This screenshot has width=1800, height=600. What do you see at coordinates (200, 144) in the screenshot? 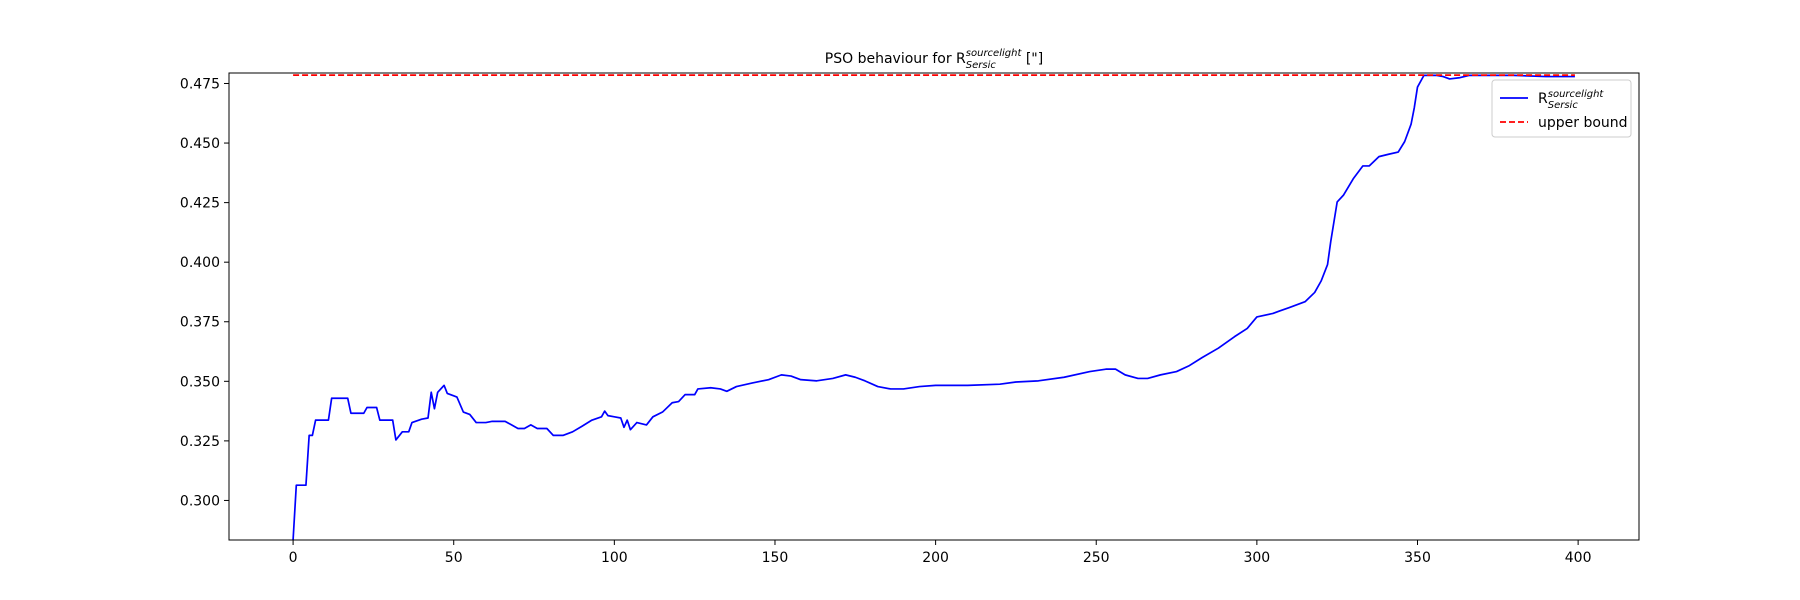
I see `y-tick-label: 0.450` at bounding box center [200, 144].